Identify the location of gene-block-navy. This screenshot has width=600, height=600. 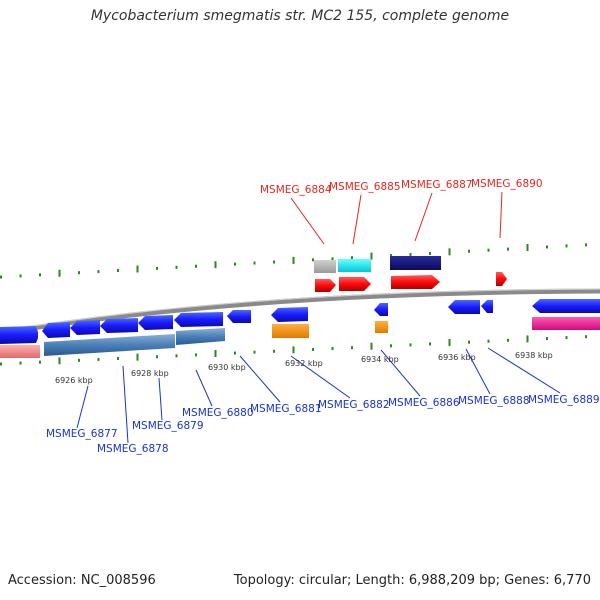
(415, 263).